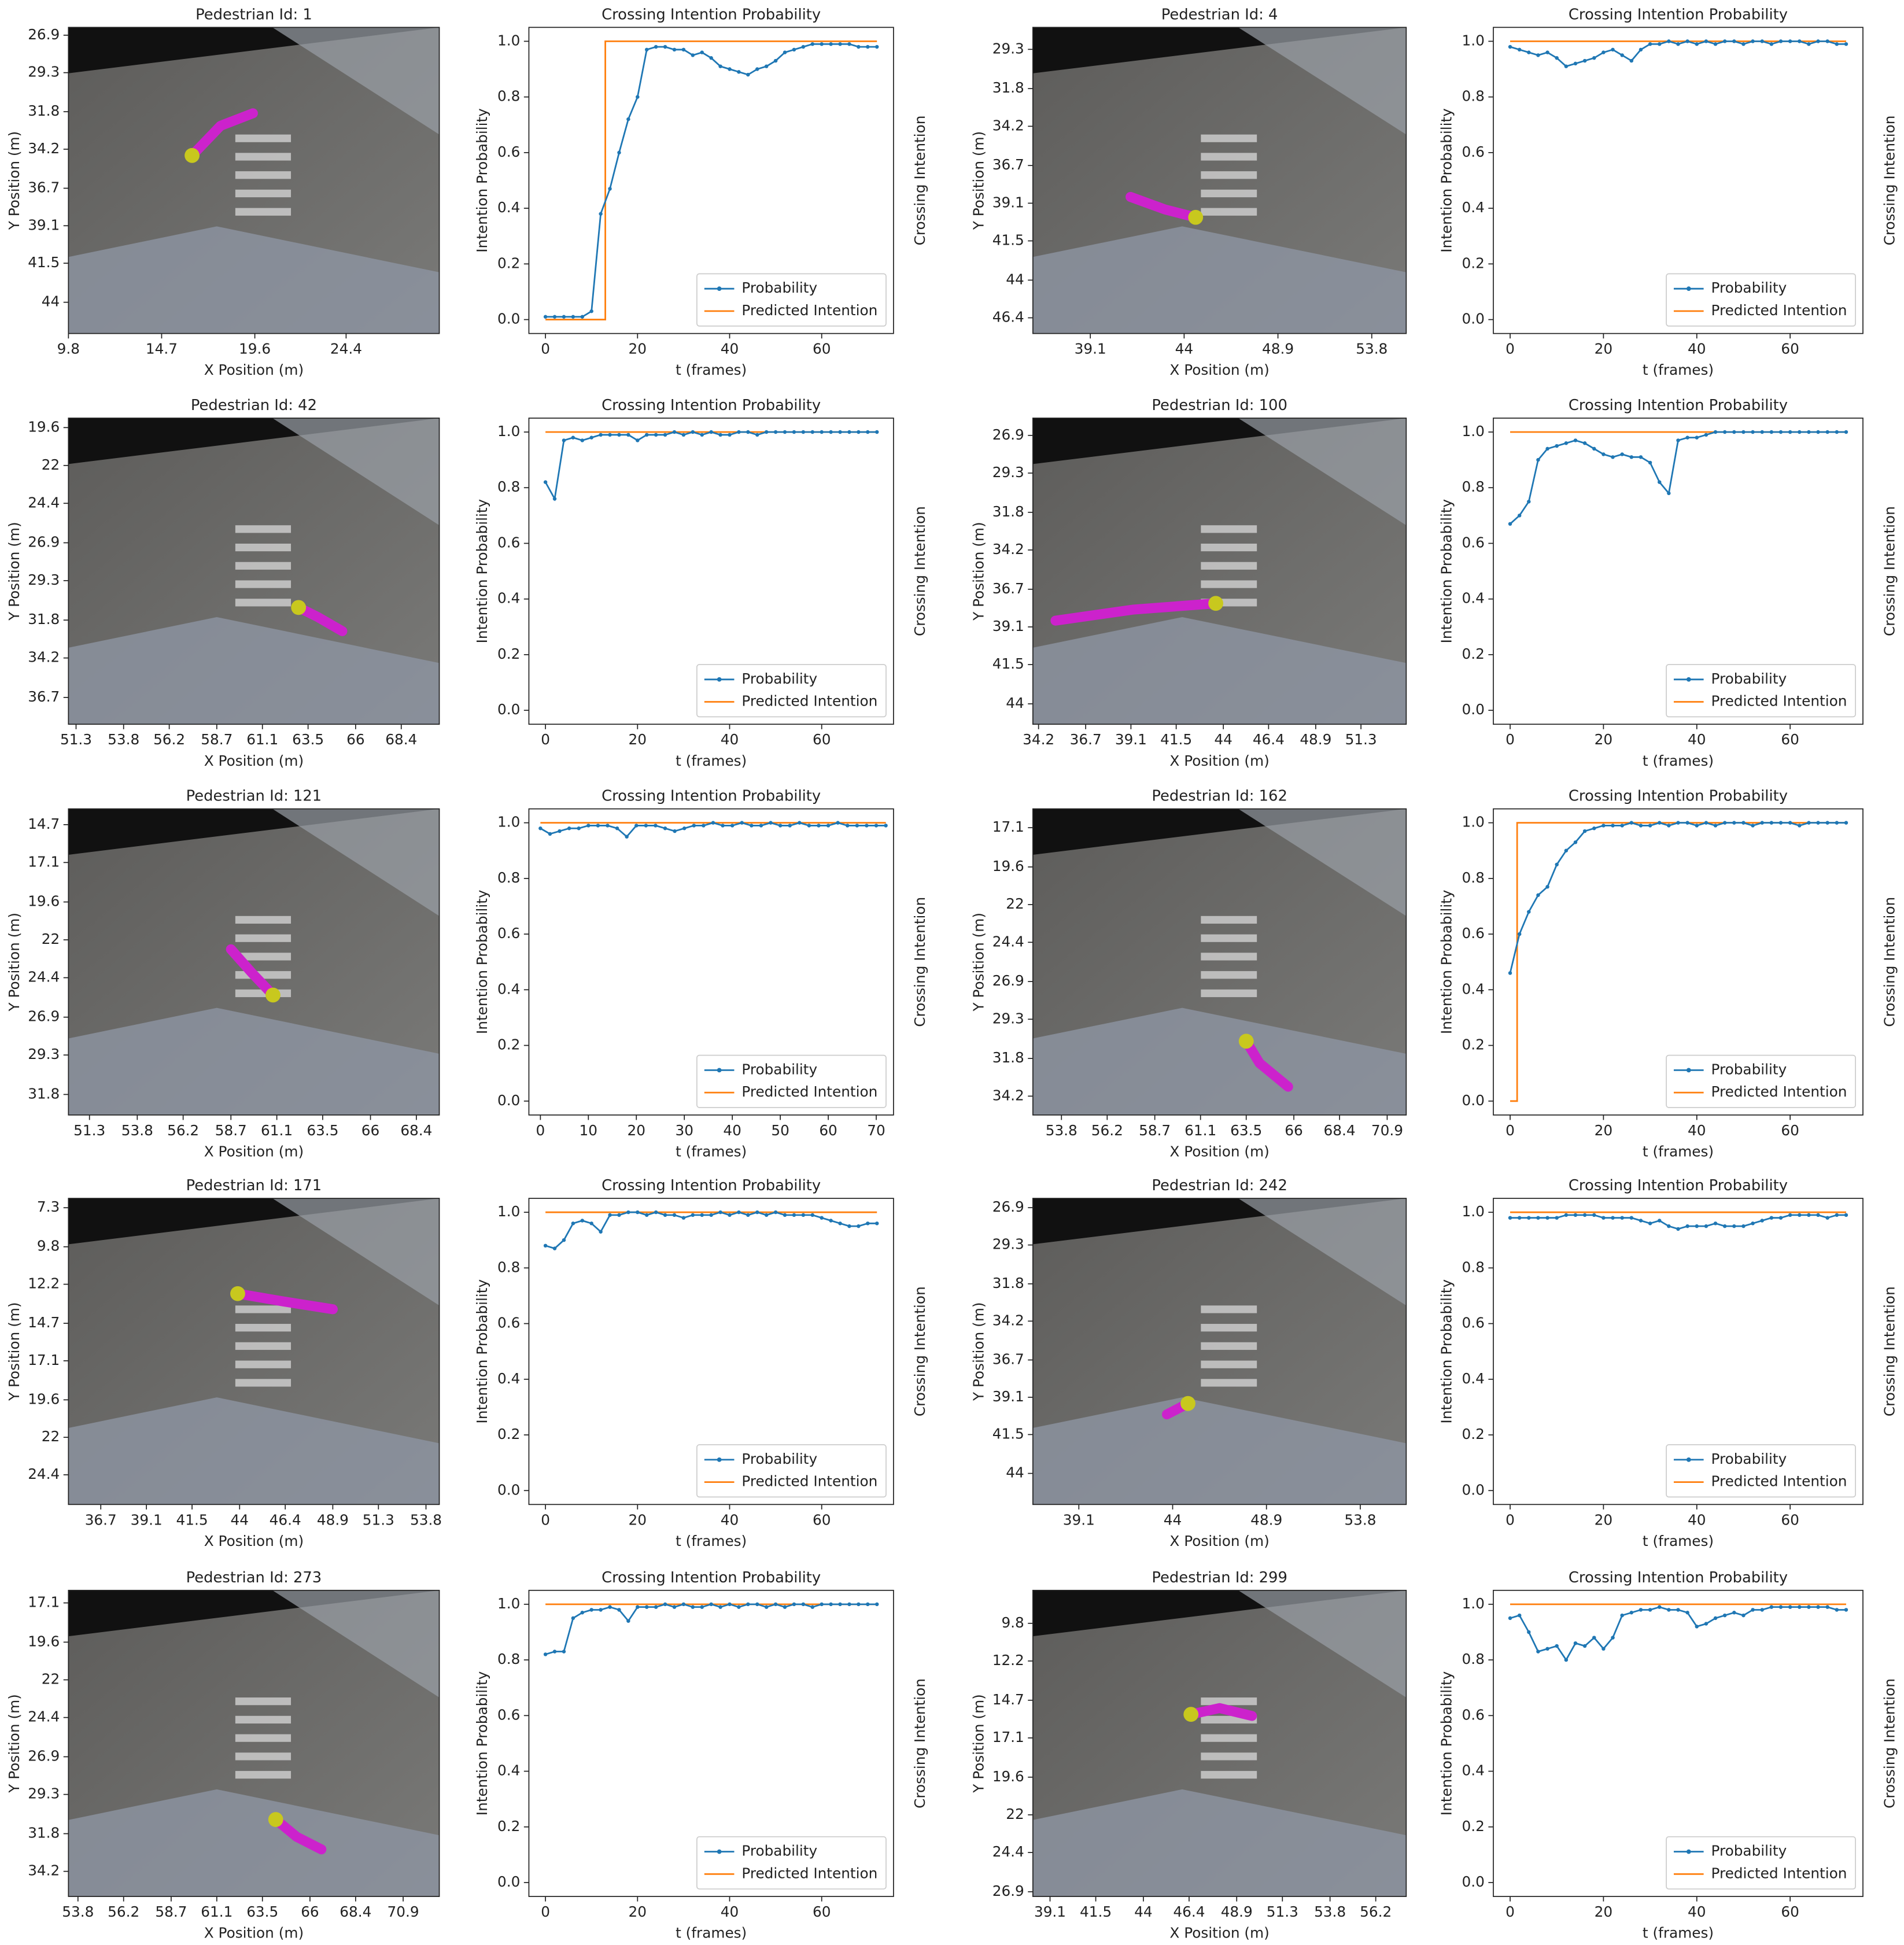 The height and width of the screenshot is (1945, 1904). Describe the element at coordinates (1184, 349) in the screenshot. I see `x-tick-label: 44` at that location.